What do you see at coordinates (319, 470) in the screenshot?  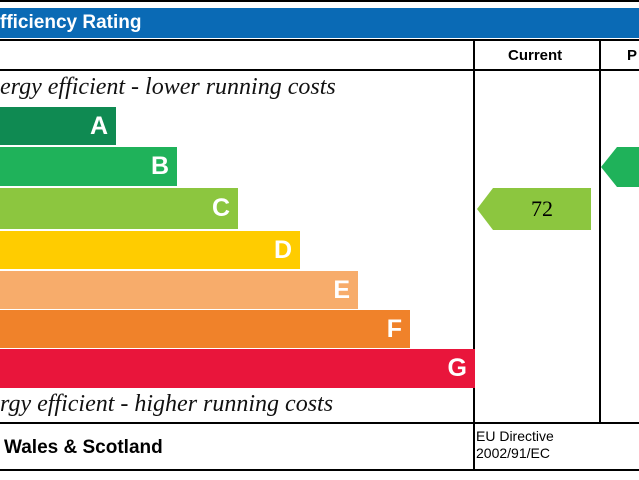 I see `bottom-border` at bounding box center [319, 470].